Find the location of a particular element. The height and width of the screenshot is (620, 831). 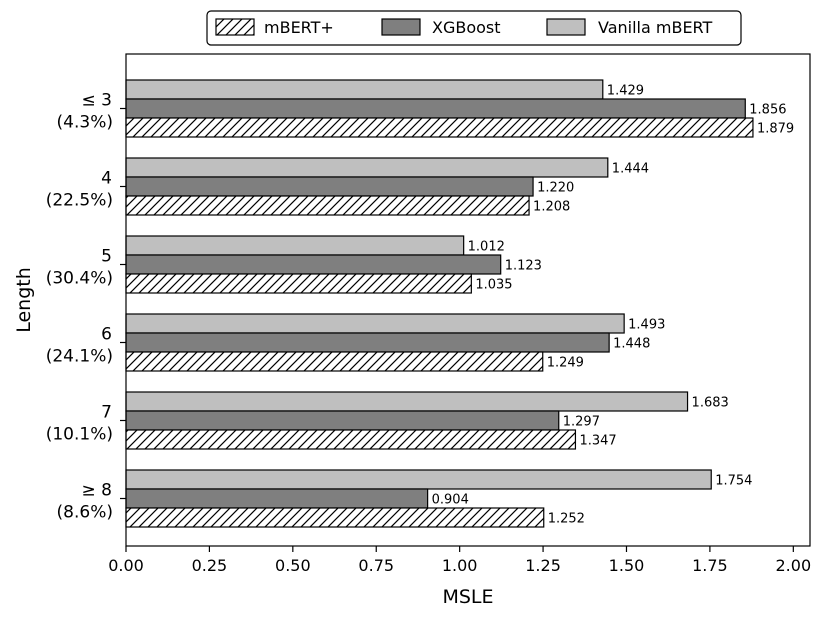

x-tick-label-5: 1.25 is located at coordinates (543, 565).